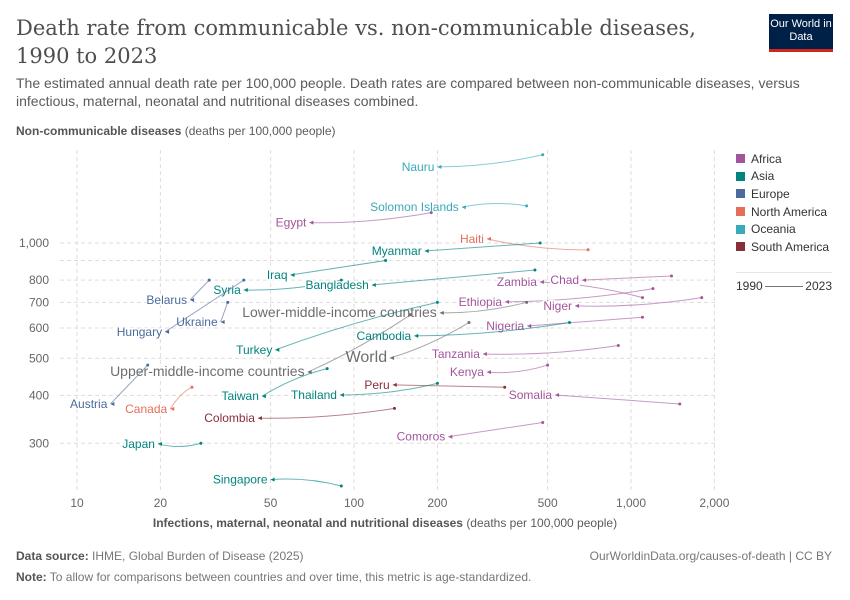  Describe the element at coordinates (749, 286) in the screenshot. I see `time-legend-start: 1990` at that location.